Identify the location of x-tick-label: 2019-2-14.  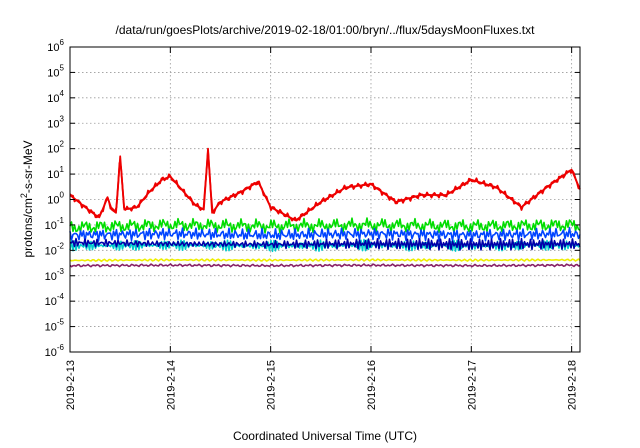
(171, 385).